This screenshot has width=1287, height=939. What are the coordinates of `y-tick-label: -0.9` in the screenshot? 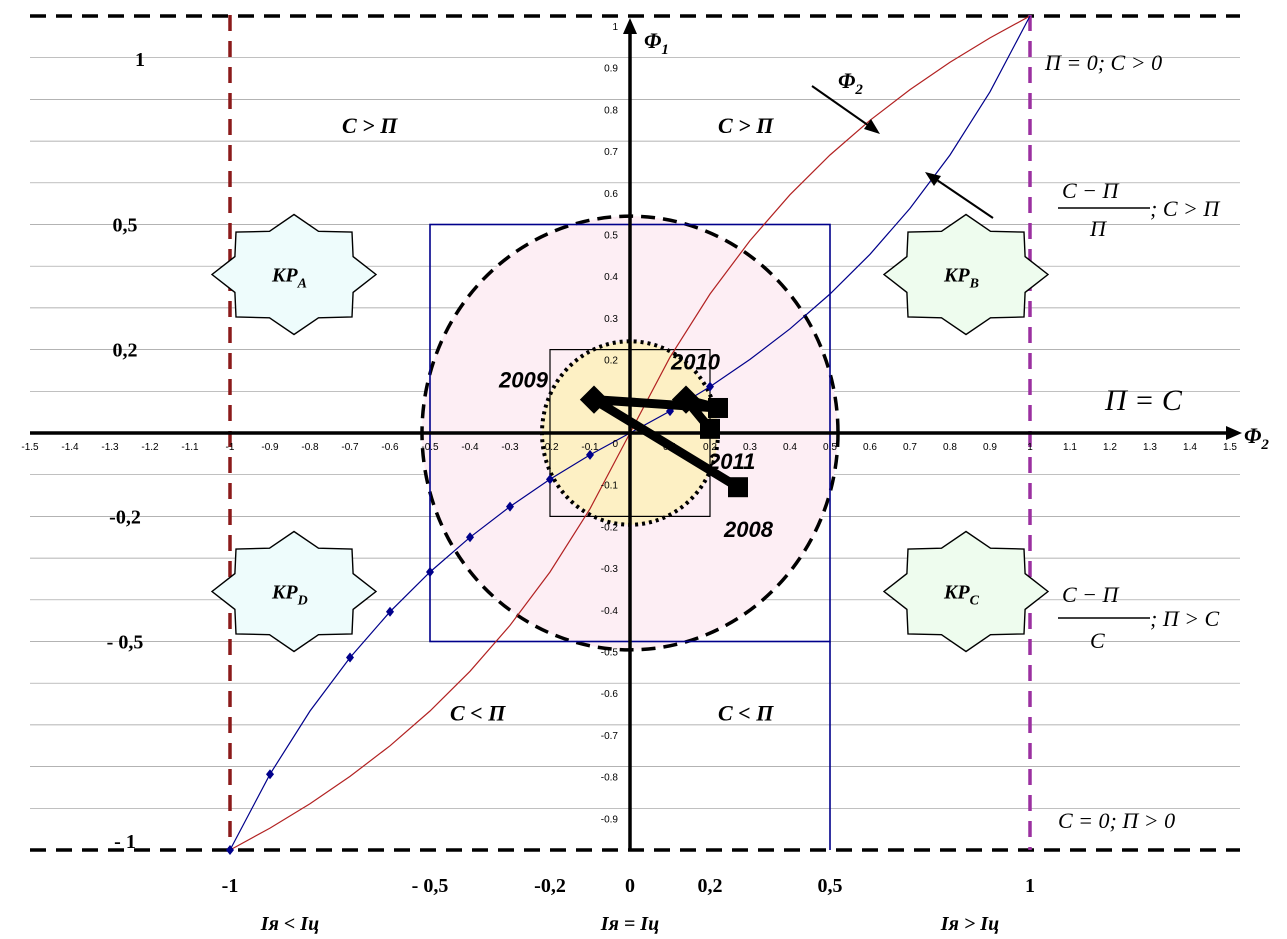 It's located at (610, 819).